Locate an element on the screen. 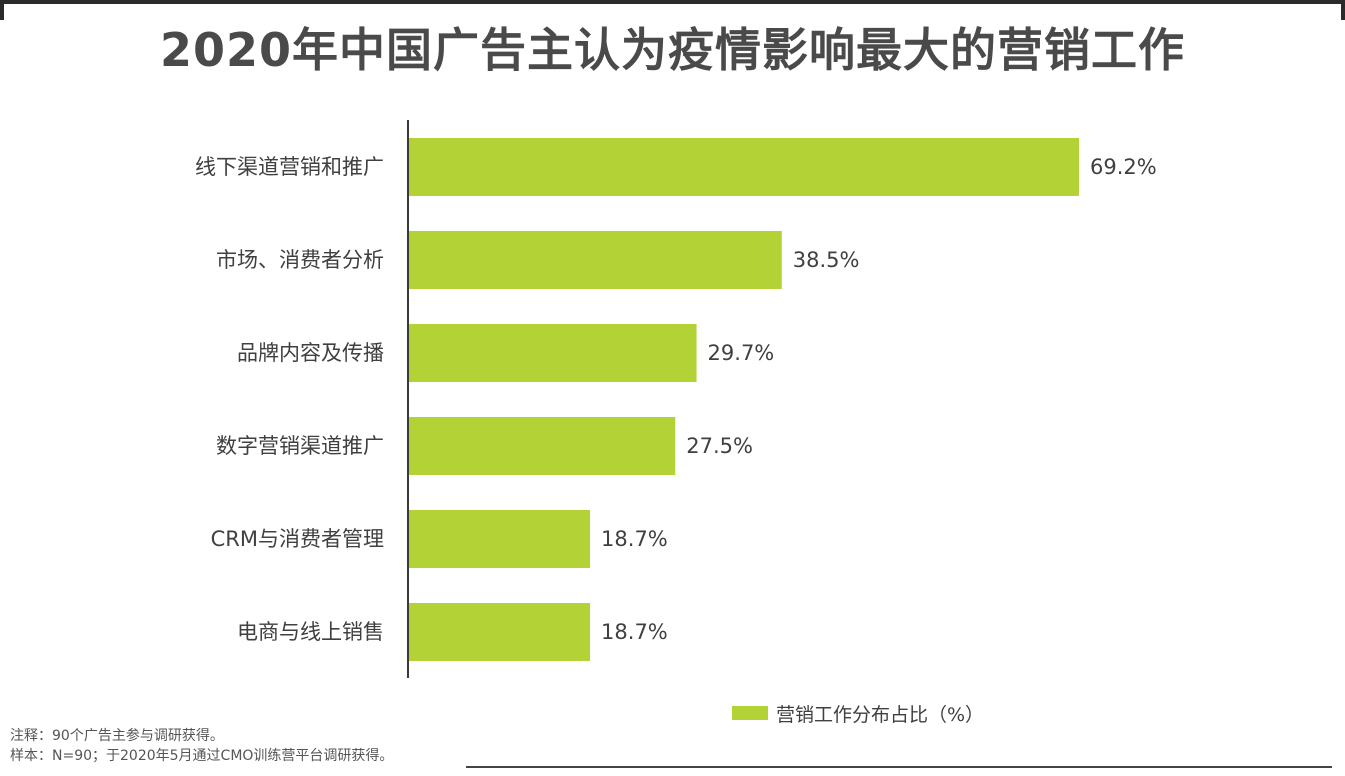 This screenshot has height=776, width=1345. value-label-1: 38.5% is located at coordinates (826, 260).